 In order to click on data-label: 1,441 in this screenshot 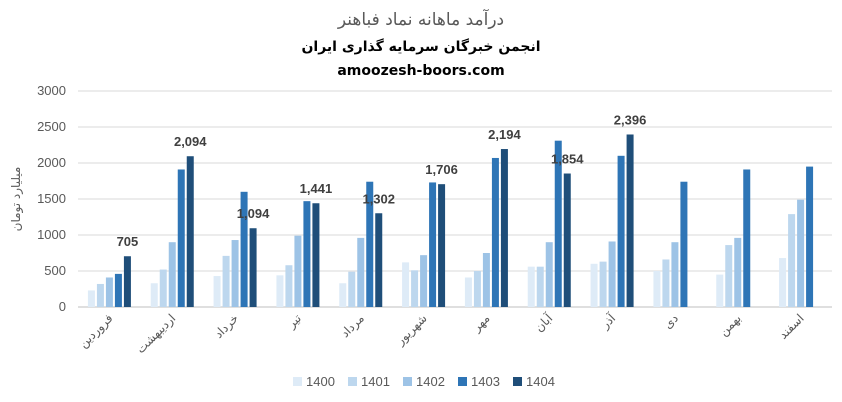, I will do `click(316, 188)`.